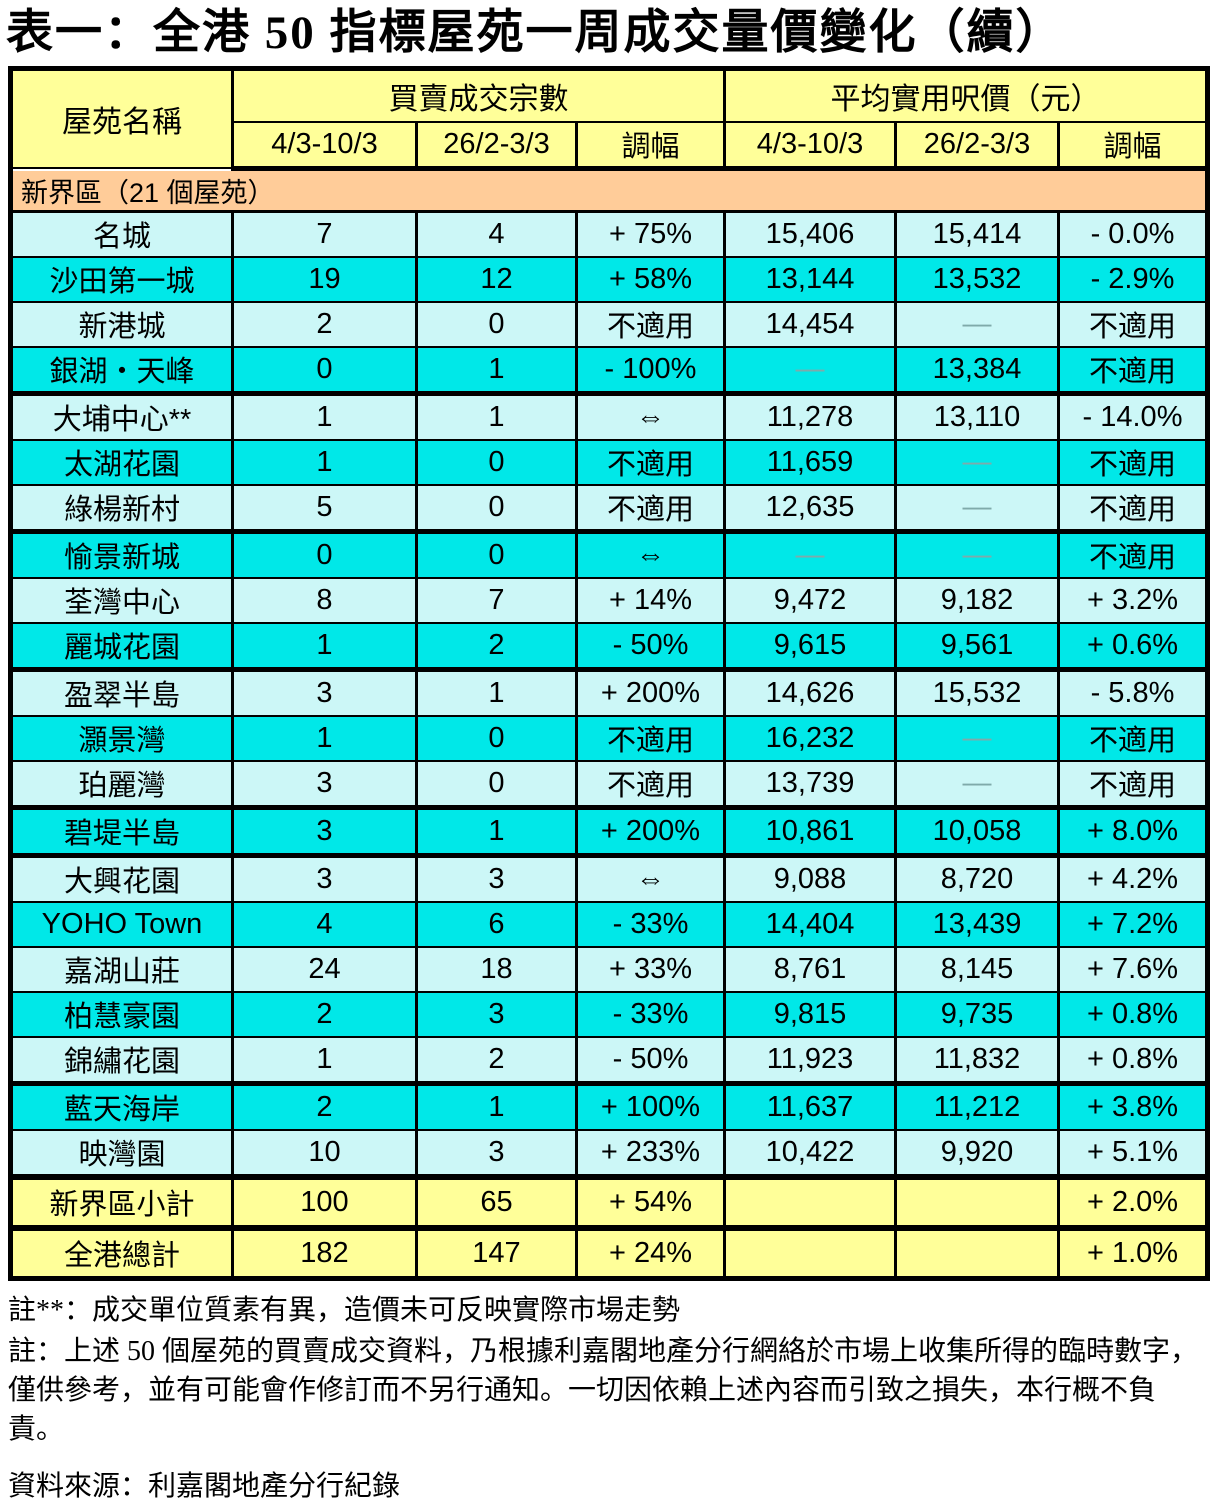 The height and width of the screenshot is (1506, 1213). I want to click on table-row: 盈翠半島 3 1 + 200% 14,626 15,532- 5.8%, so click(609, 692).